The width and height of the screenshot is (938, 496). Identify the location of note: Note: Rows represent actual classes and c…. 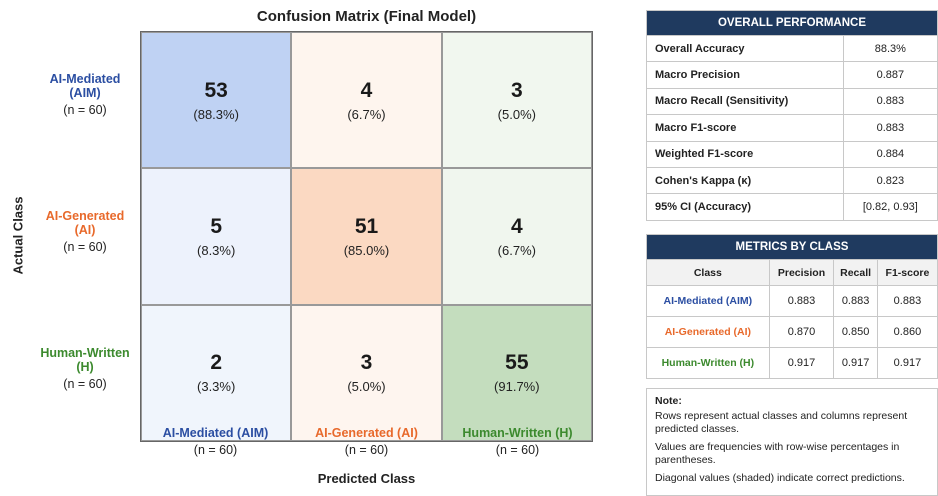
(792, 442).